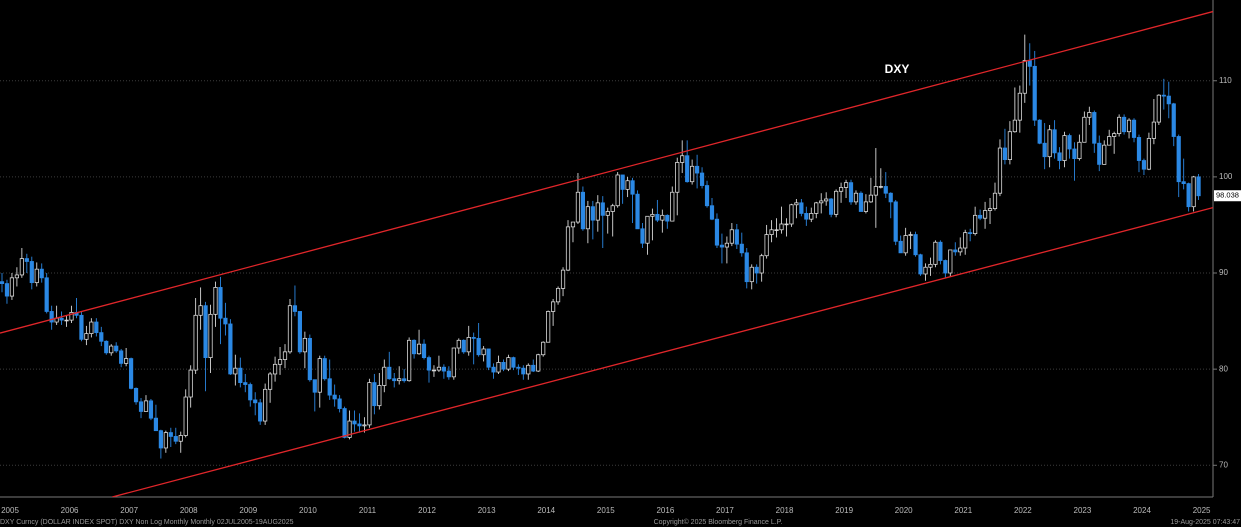  What do you see at coordinates (10, 510) in the screenshot?
I see `x-tick-label: 2005` at bounding box center [10, 510].